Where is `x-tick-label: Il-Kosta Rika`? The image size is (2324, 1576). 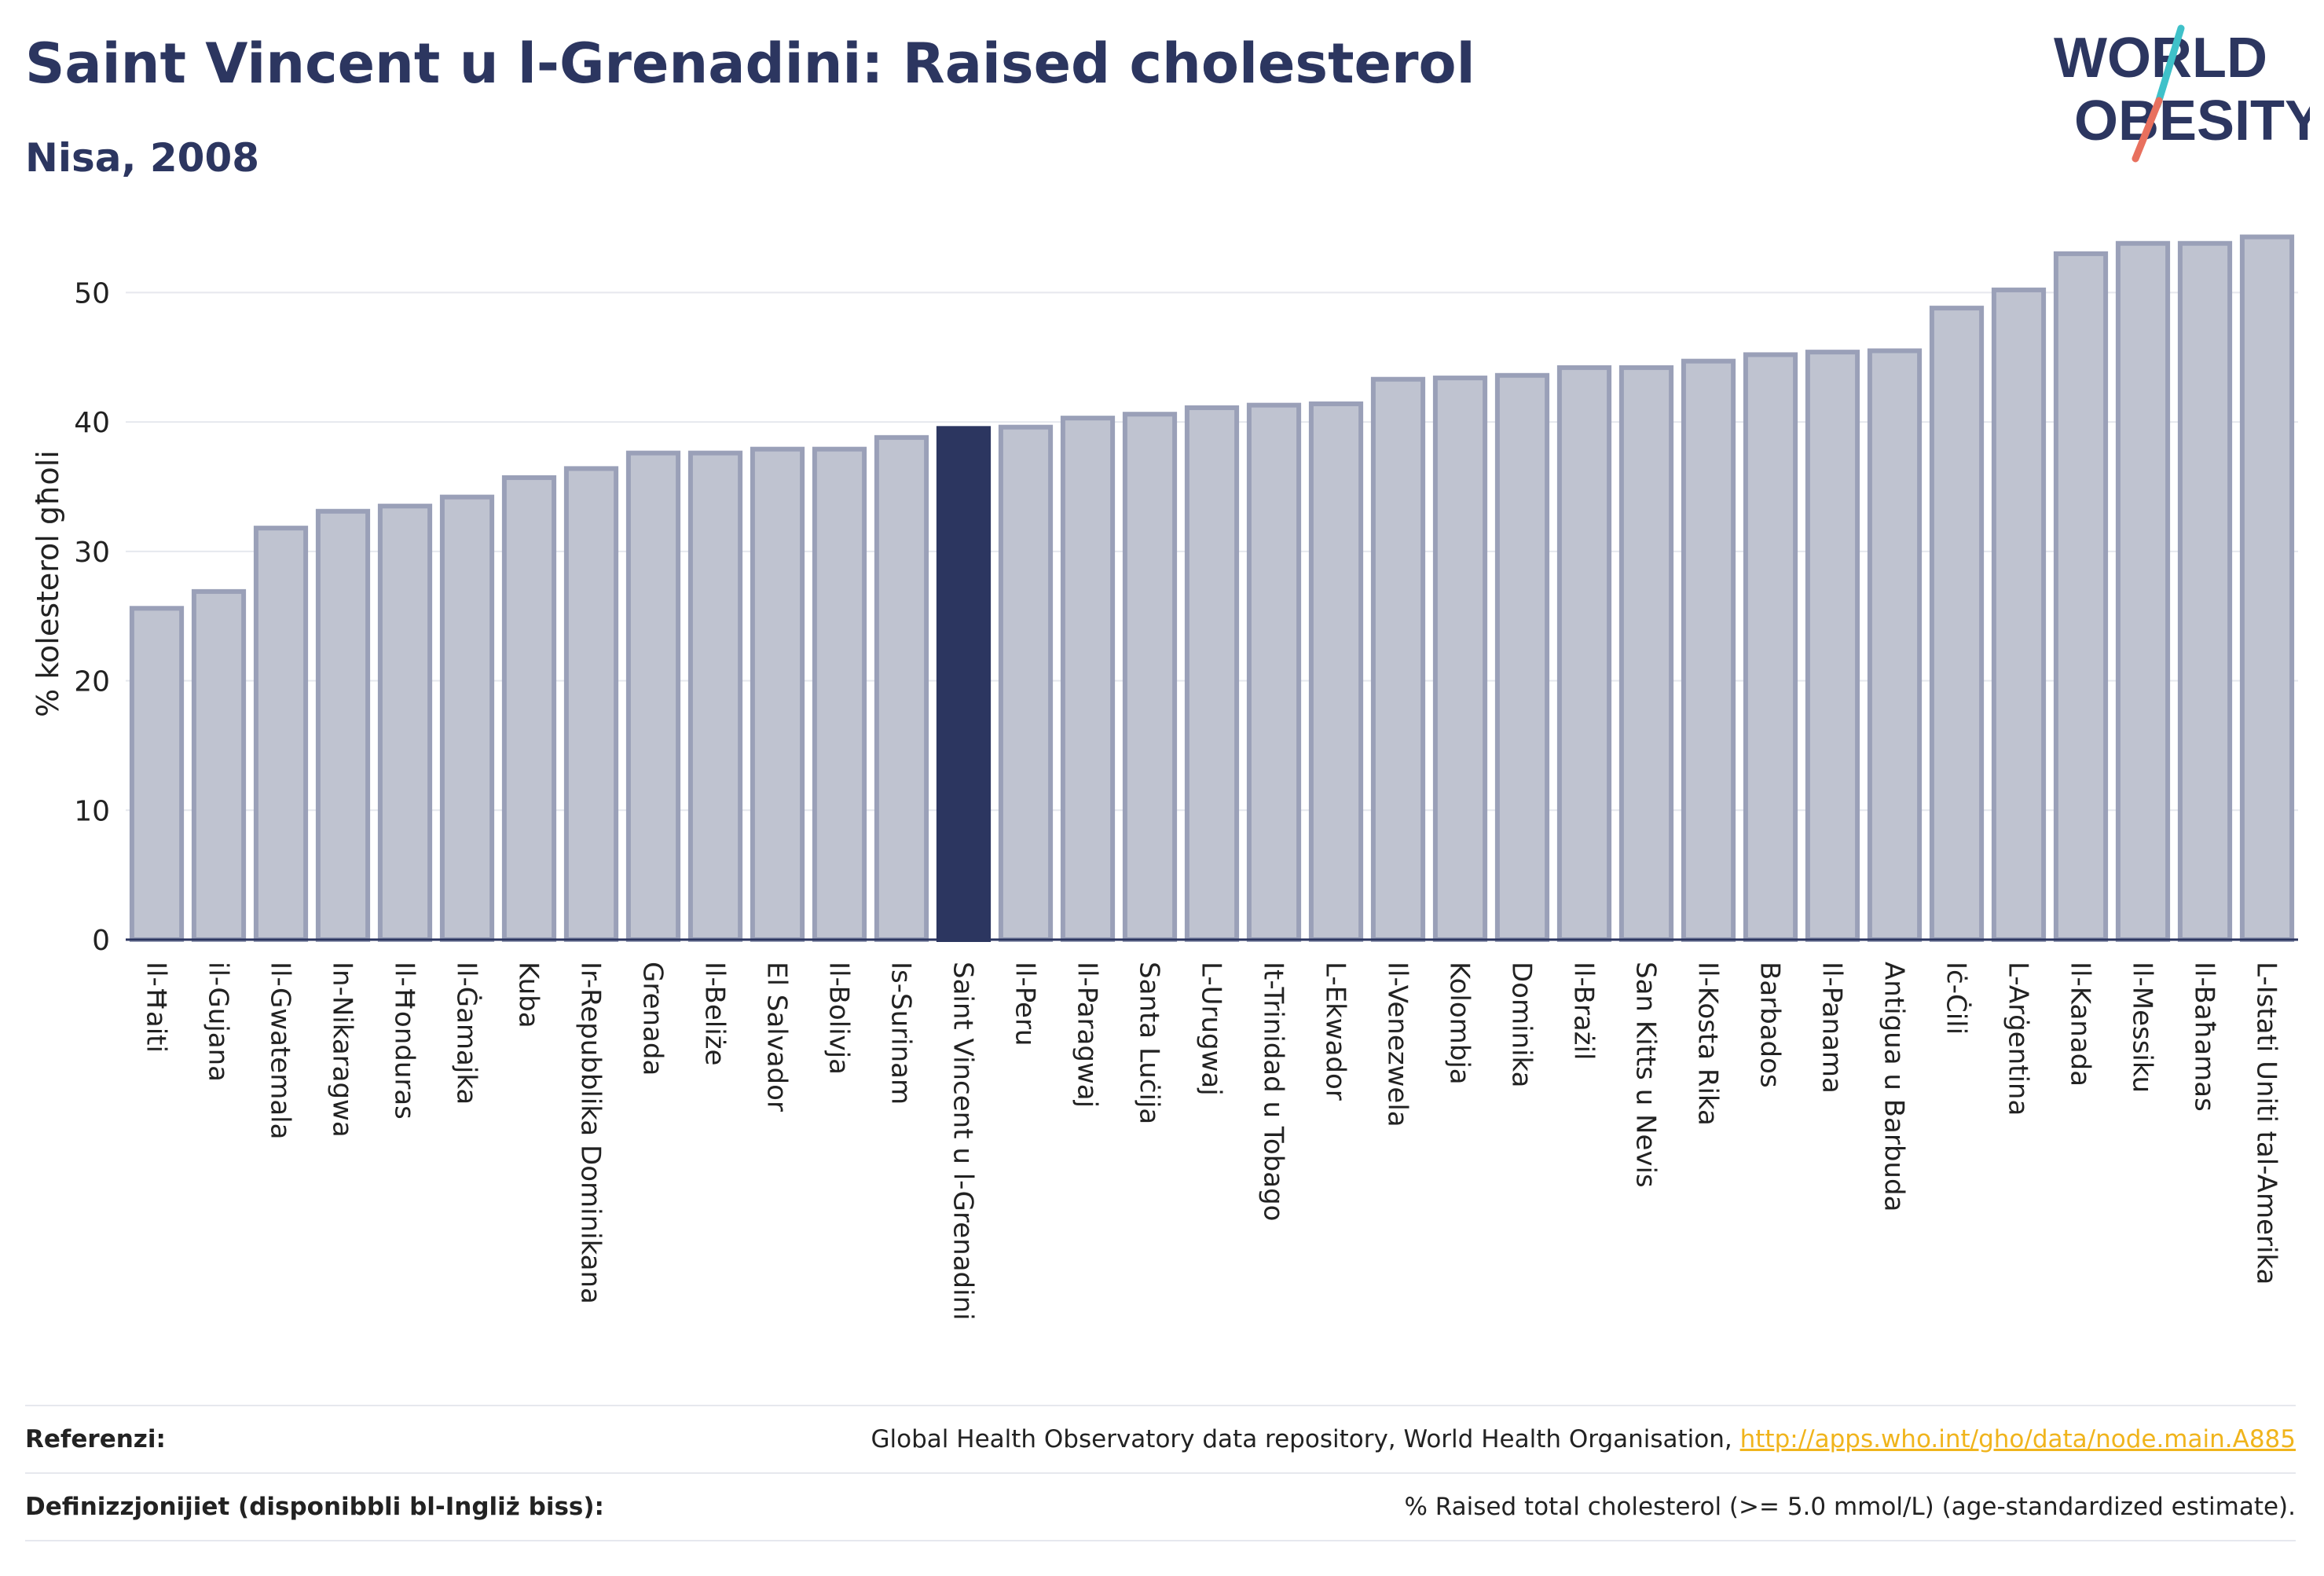 x-tick-label: Il-Kosta Rika is located at coordinates (1708, 1044).